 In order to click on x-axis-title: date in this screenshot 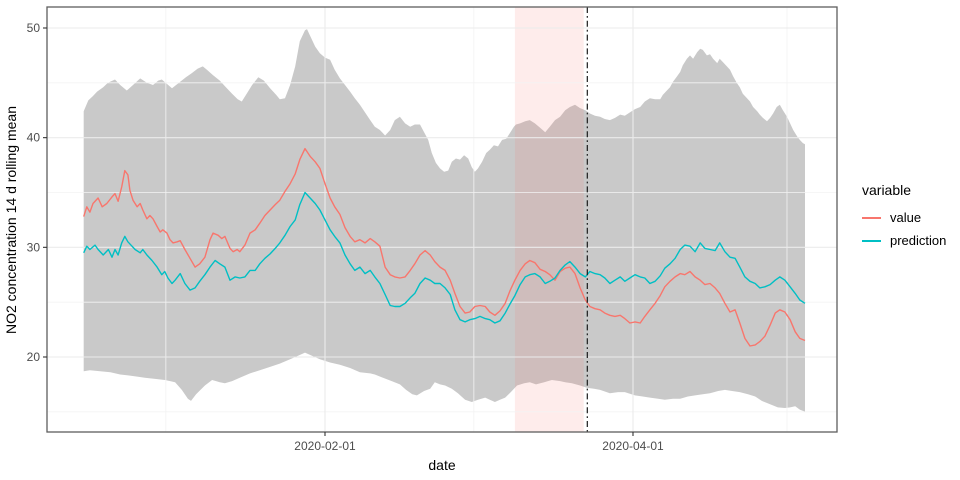, I will do `click(441, 465)`.